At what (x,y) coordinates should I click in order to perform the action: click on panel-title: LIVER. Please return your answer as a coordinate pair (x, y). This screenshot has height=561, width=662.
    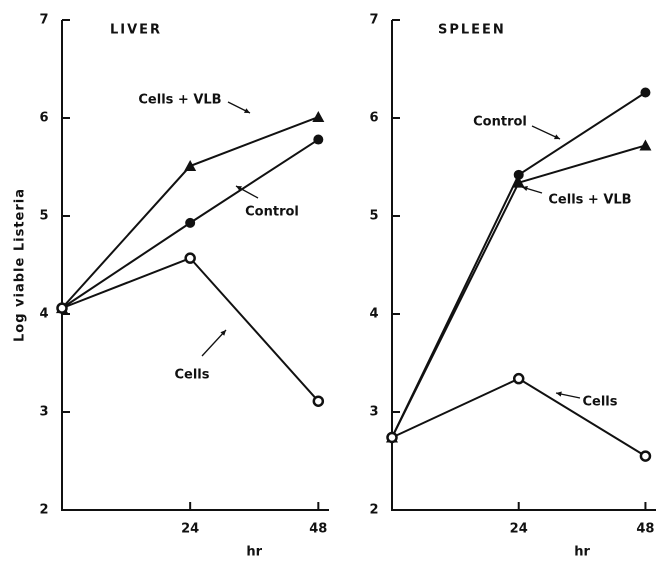
    Looking at the image, I should click on (136, 30).